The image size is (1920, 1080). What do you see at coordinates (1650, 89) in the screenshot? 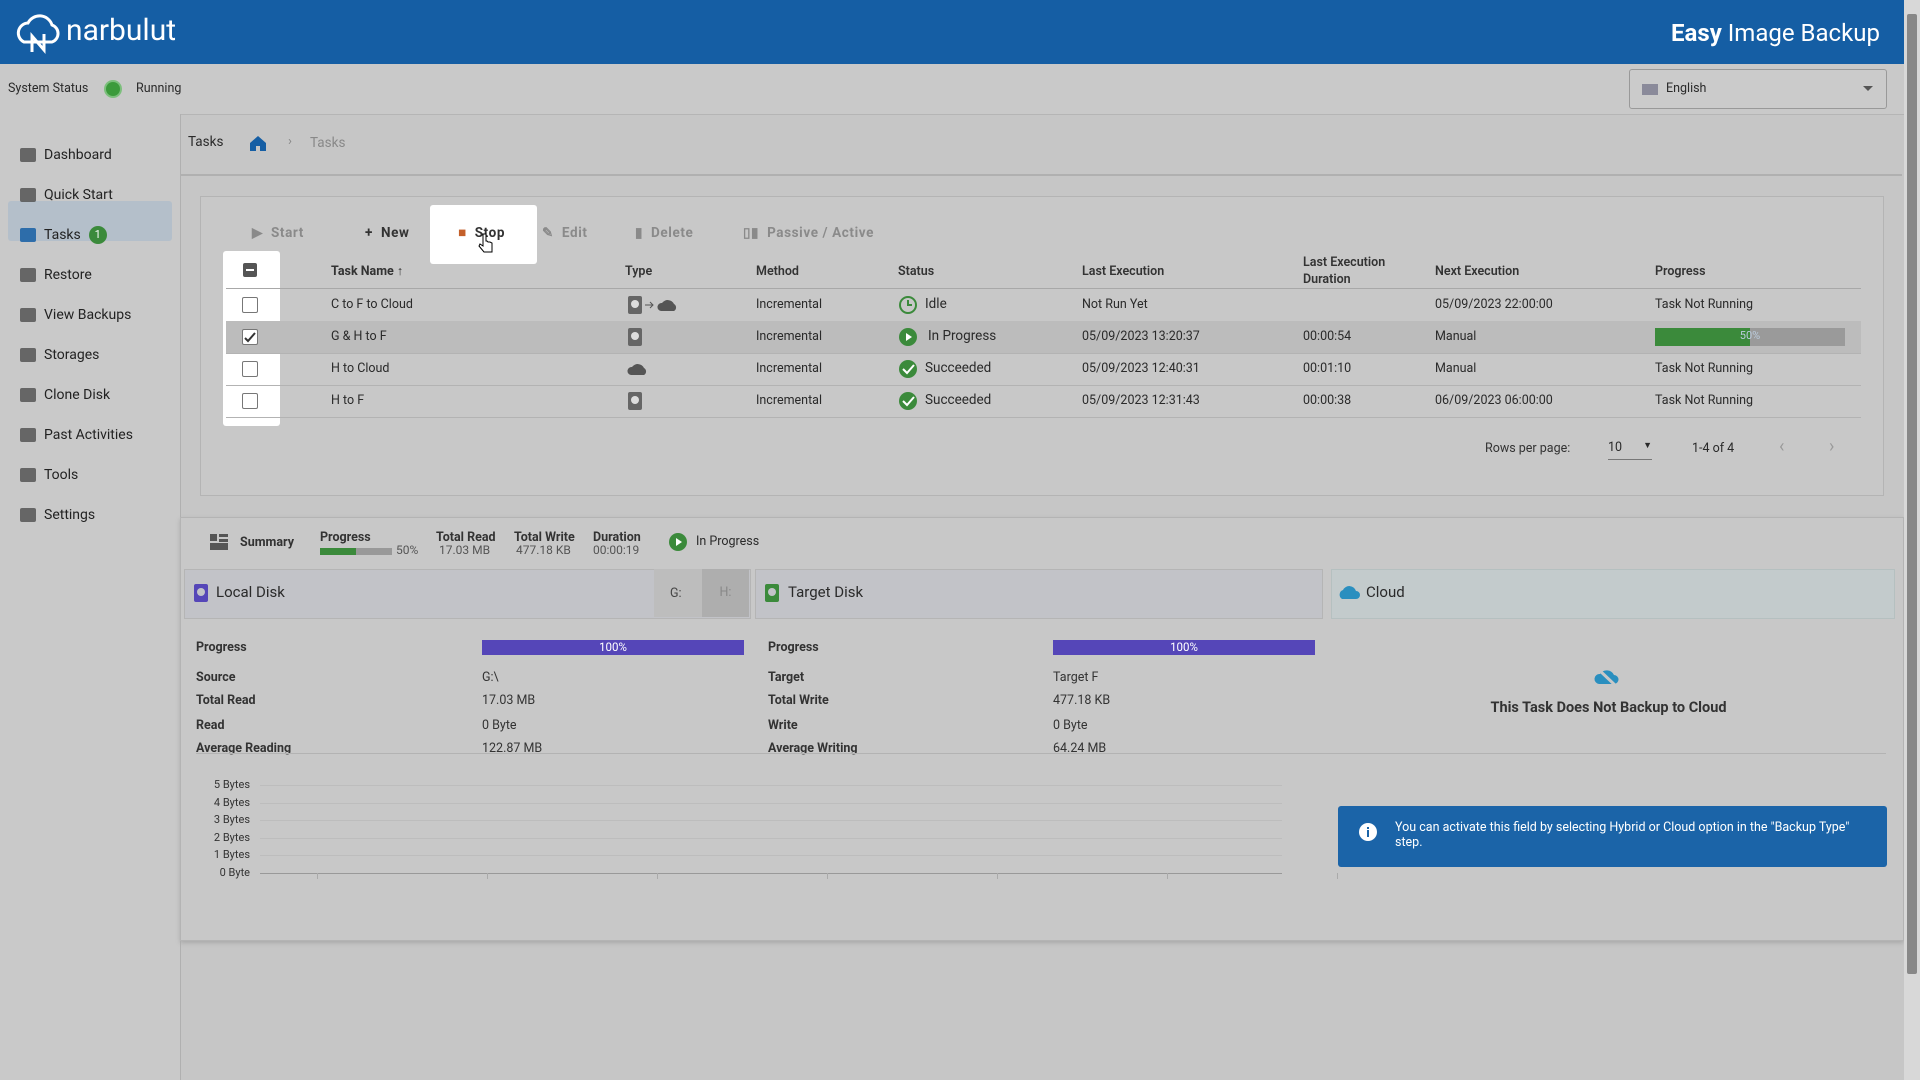
I see `flag` at bounding box center [1650, 89].